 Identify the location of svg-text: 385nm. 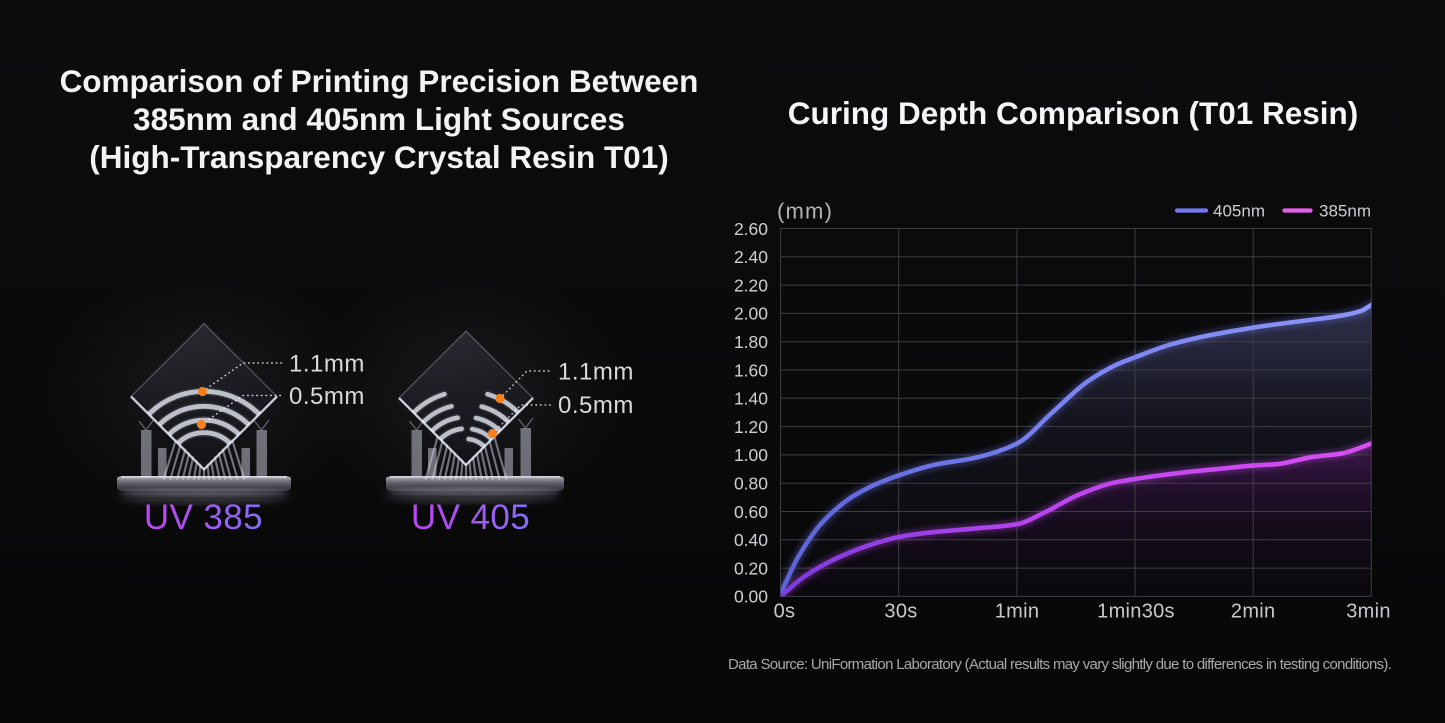
(1345, 211).